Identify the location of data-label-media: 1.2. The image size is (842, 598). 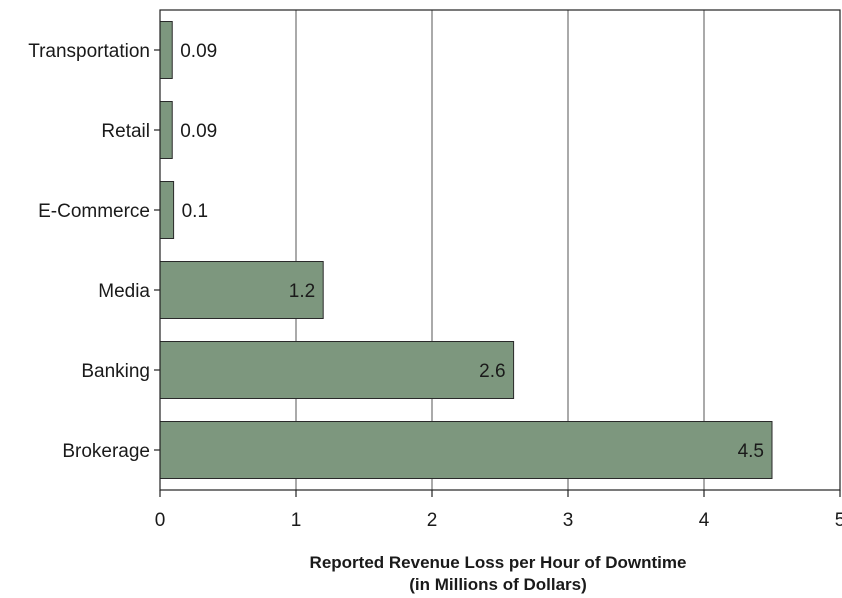
(302, 291).